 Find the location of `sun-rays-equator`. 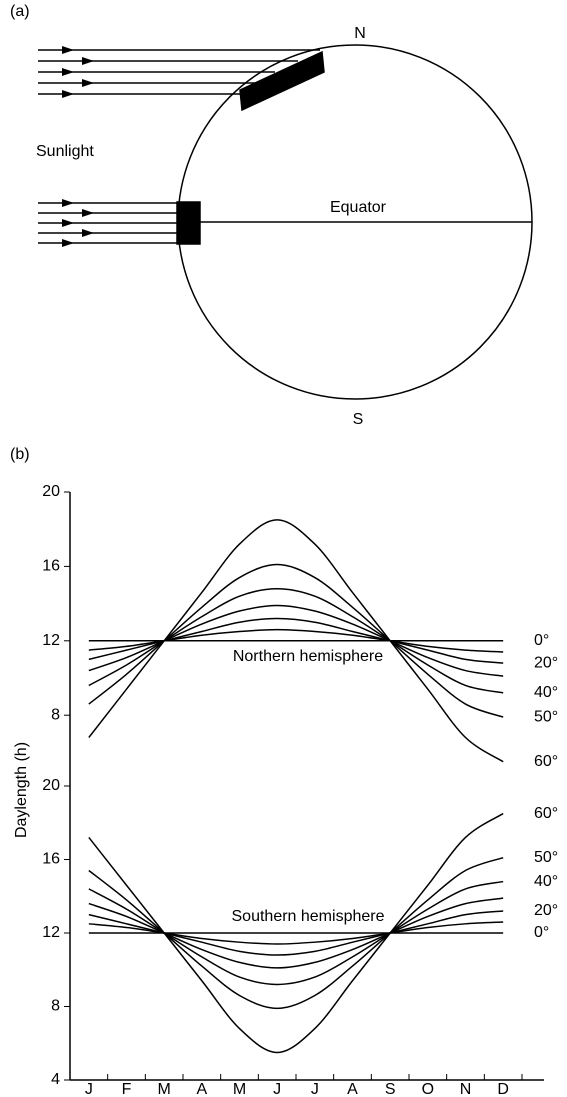

sun-rays-equator is located at coordinates (108, 223).